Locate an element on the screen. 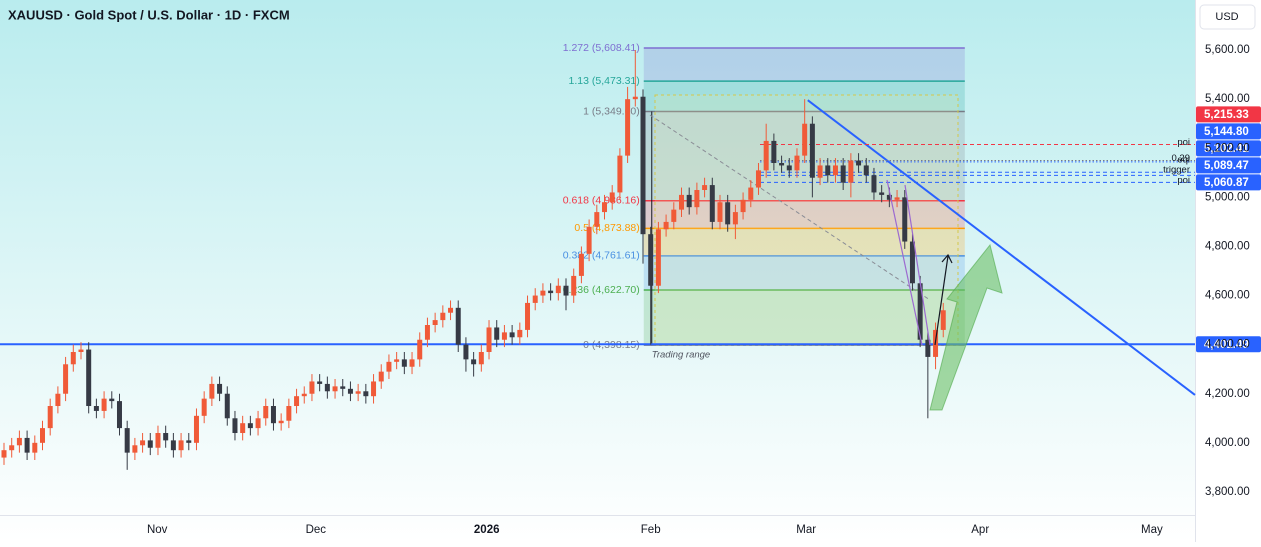 This screenshot has height=547, width=1261. currency-button is located at coordinates (1227, 17).